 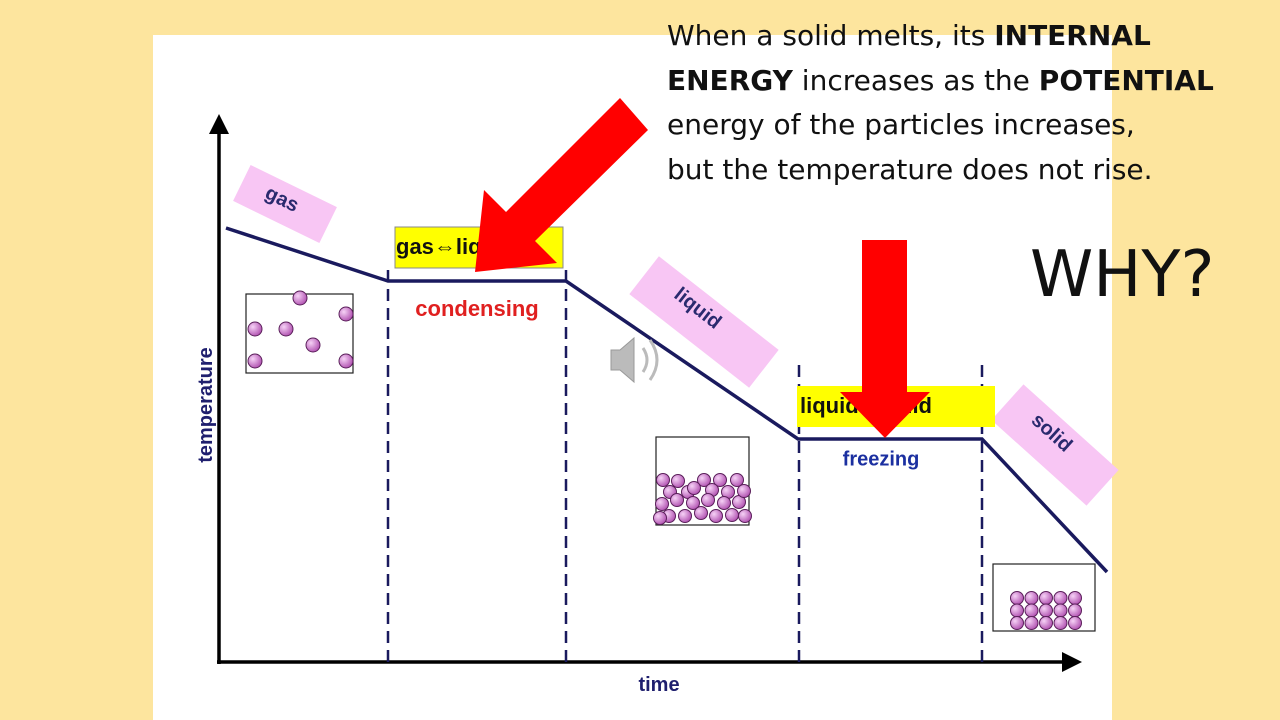 I want to click on bold-text: POTENTIAL, so click(x=1126, y=80).